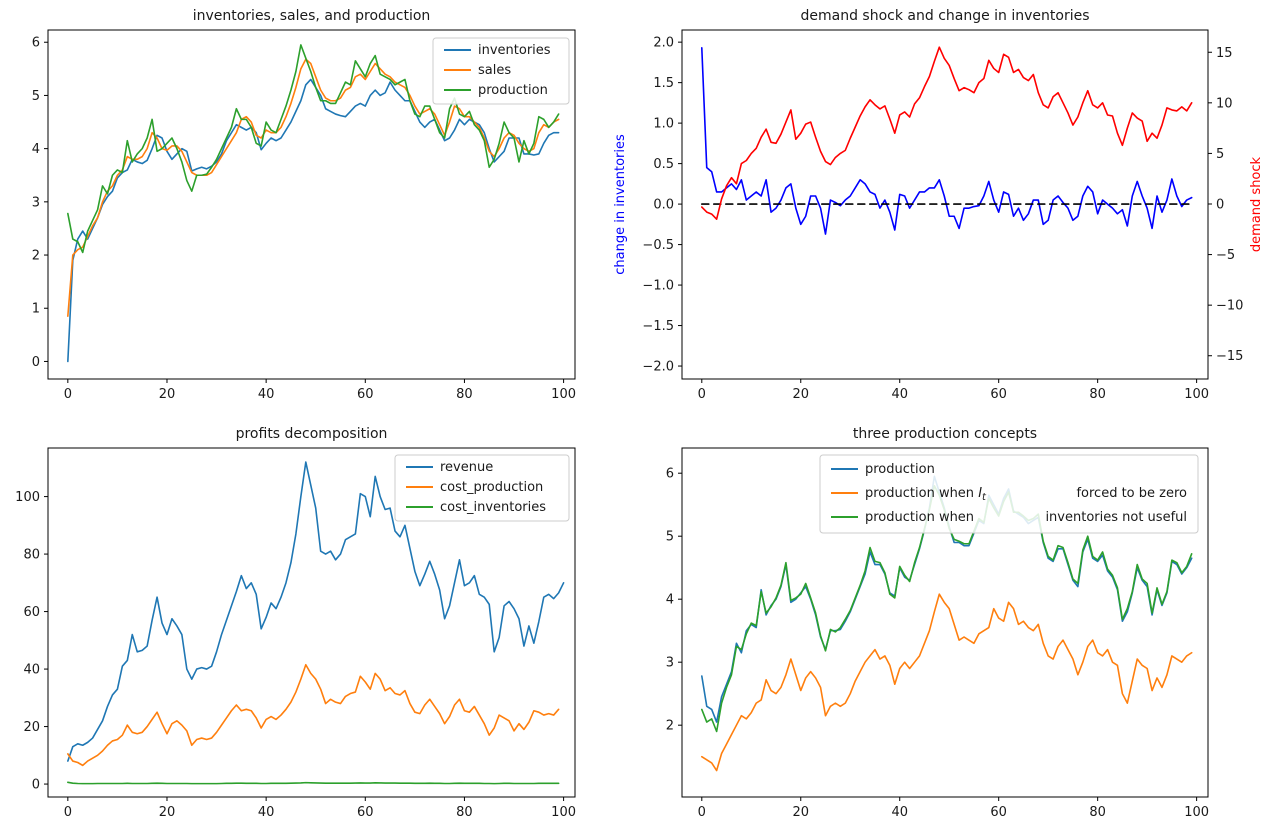 The width and height of the screenshot is (1277, 834). What do you see at coordinates (1220, 154) in the screenshot?
I see `right-y-tick-label: 5` at bounding box center [1220, 154].